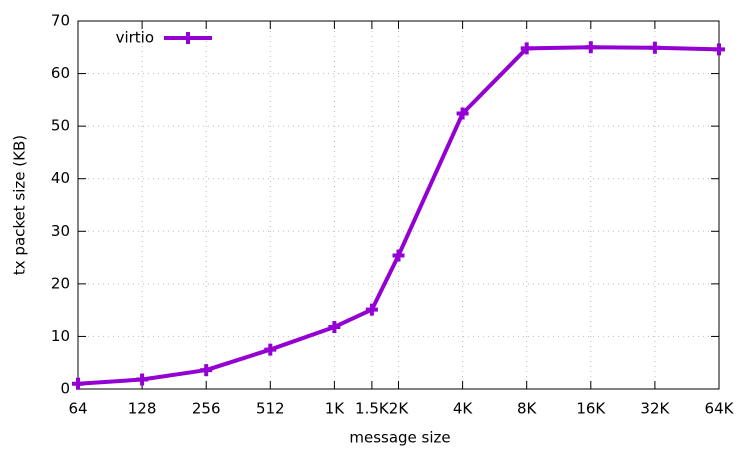 This screenshot has width=750, height=450. What do you see at coordinates (20, 205) in the screenshot?
I see `y-axis-label: tx packet size (KB)` at bounding box center [20, 205].